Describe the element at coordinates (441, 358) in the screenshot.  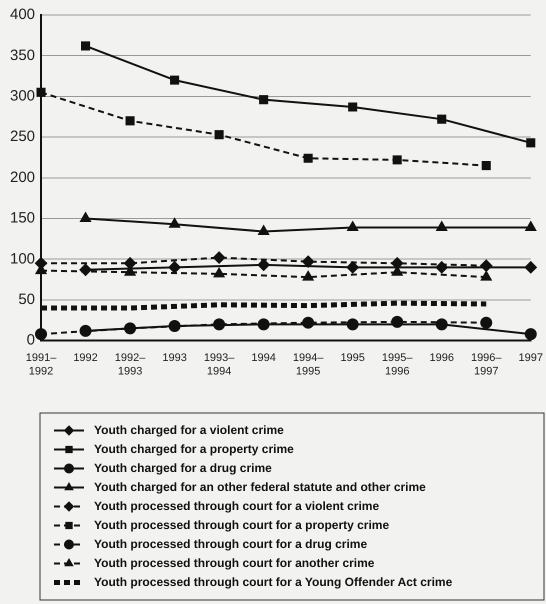
I see `x-tick-label: 1996` at that location.